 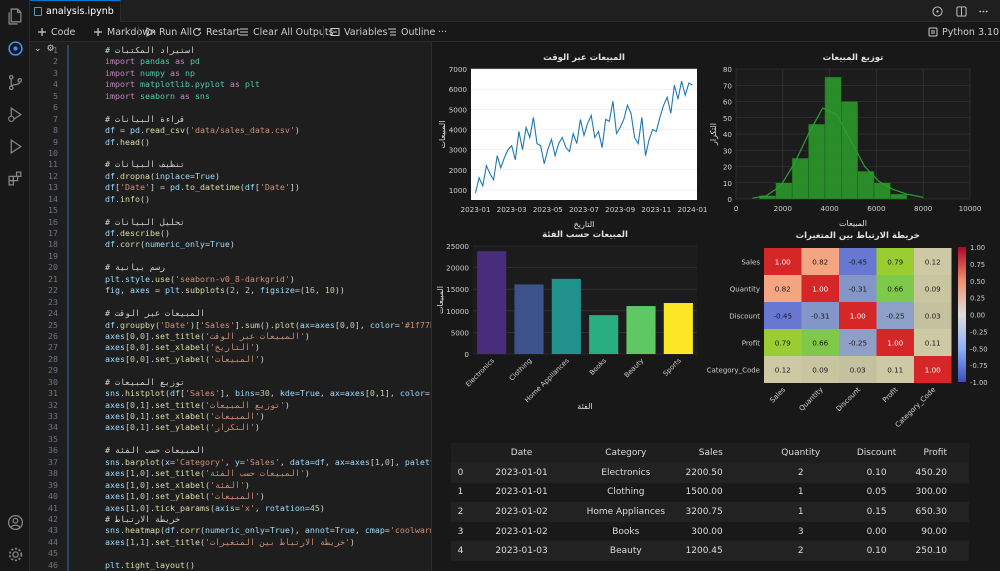 I want to click on line-number: 22, so click(x=53, y=290).